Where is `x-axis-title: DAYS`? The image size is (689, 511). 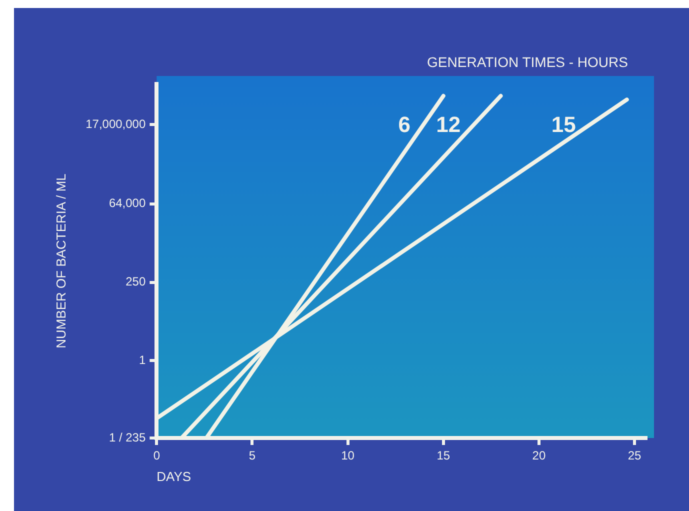 x-axis-title: DAYS is located at coordinates (174, 476).